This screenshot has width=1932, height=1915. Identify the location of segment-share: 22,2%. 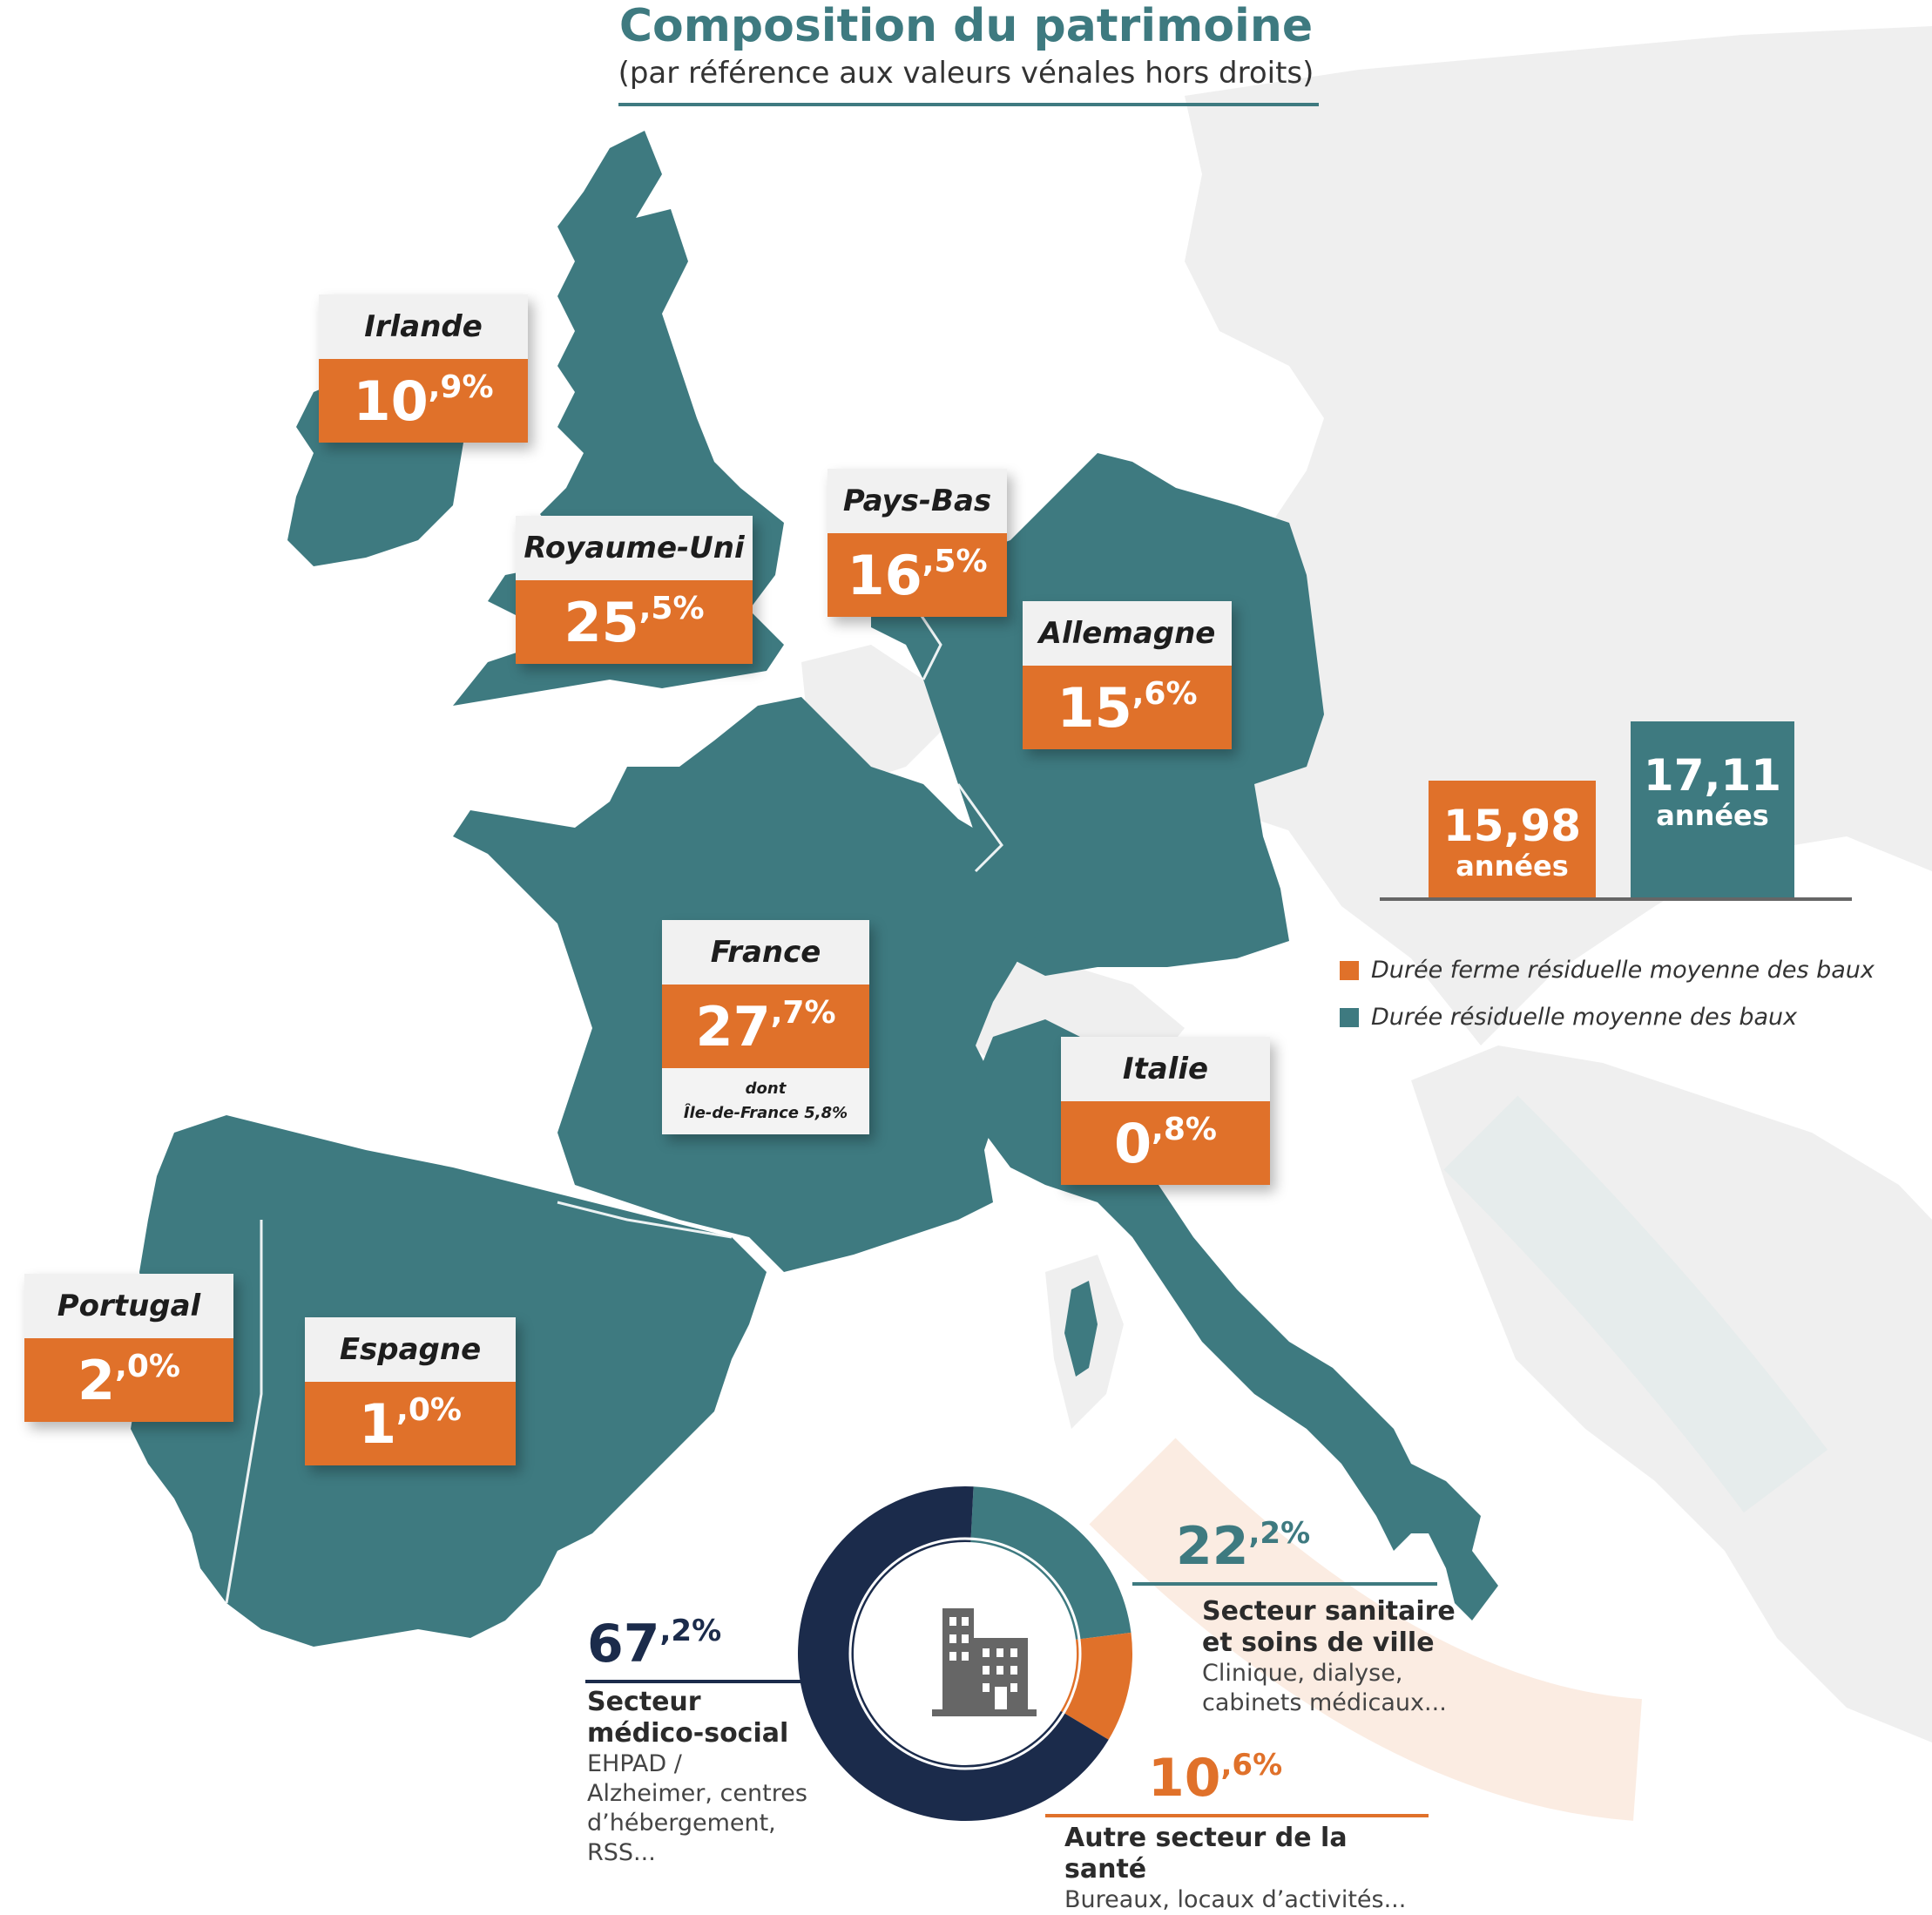
(1243, 1546).